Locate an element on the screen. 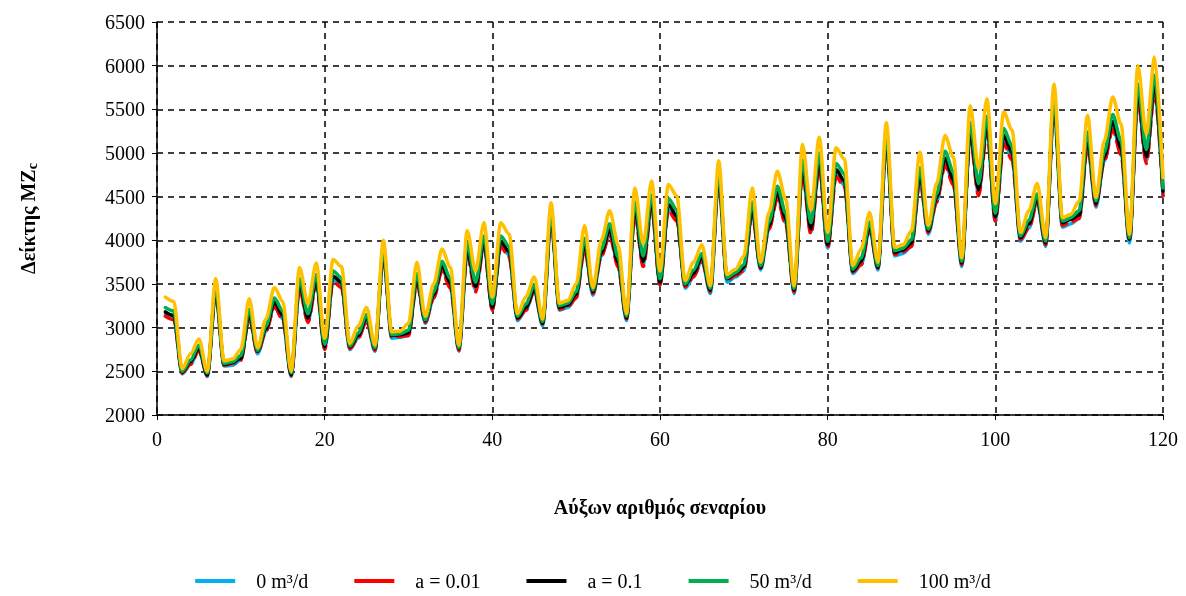 The height and width of the screenshot is (596, 1186). y-tick-label: 5500 is located at coordinates (125, 109).